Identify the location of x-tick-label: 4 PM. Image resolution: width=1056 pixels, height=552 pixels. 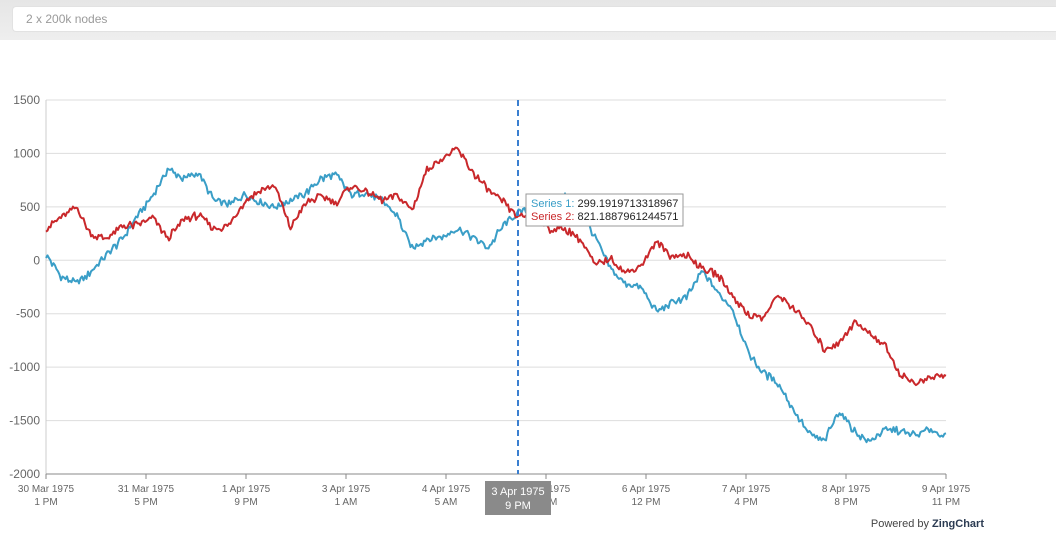
(745, 502).